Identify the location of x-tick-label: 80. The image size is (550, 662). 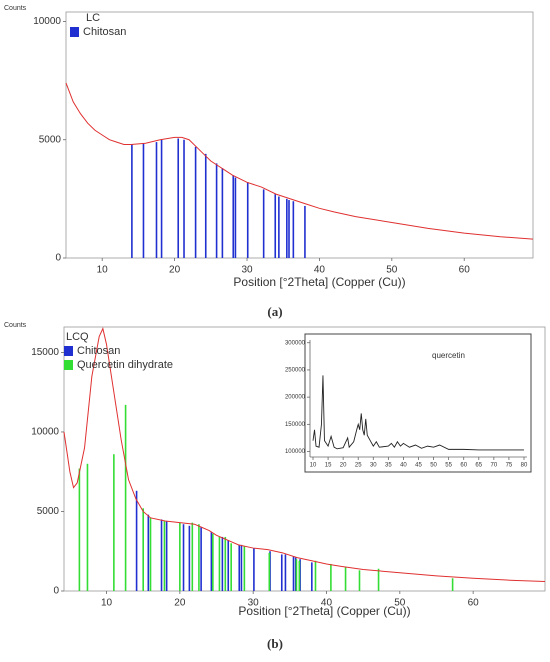
(524, 466).